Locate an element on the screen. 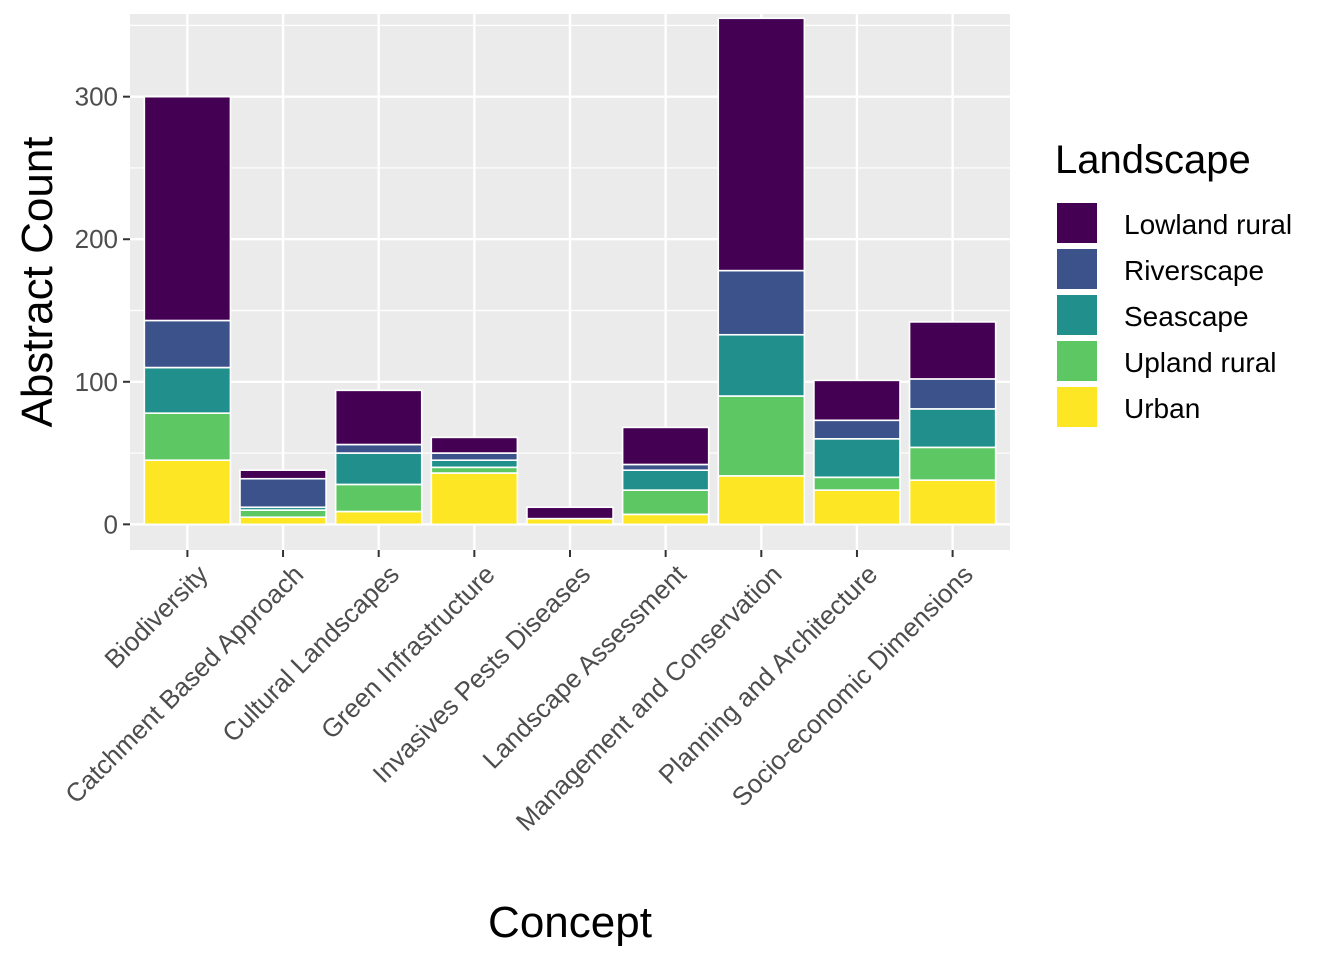  x-tick-label: Green Infrastructure is located at coordinates (408, 652).